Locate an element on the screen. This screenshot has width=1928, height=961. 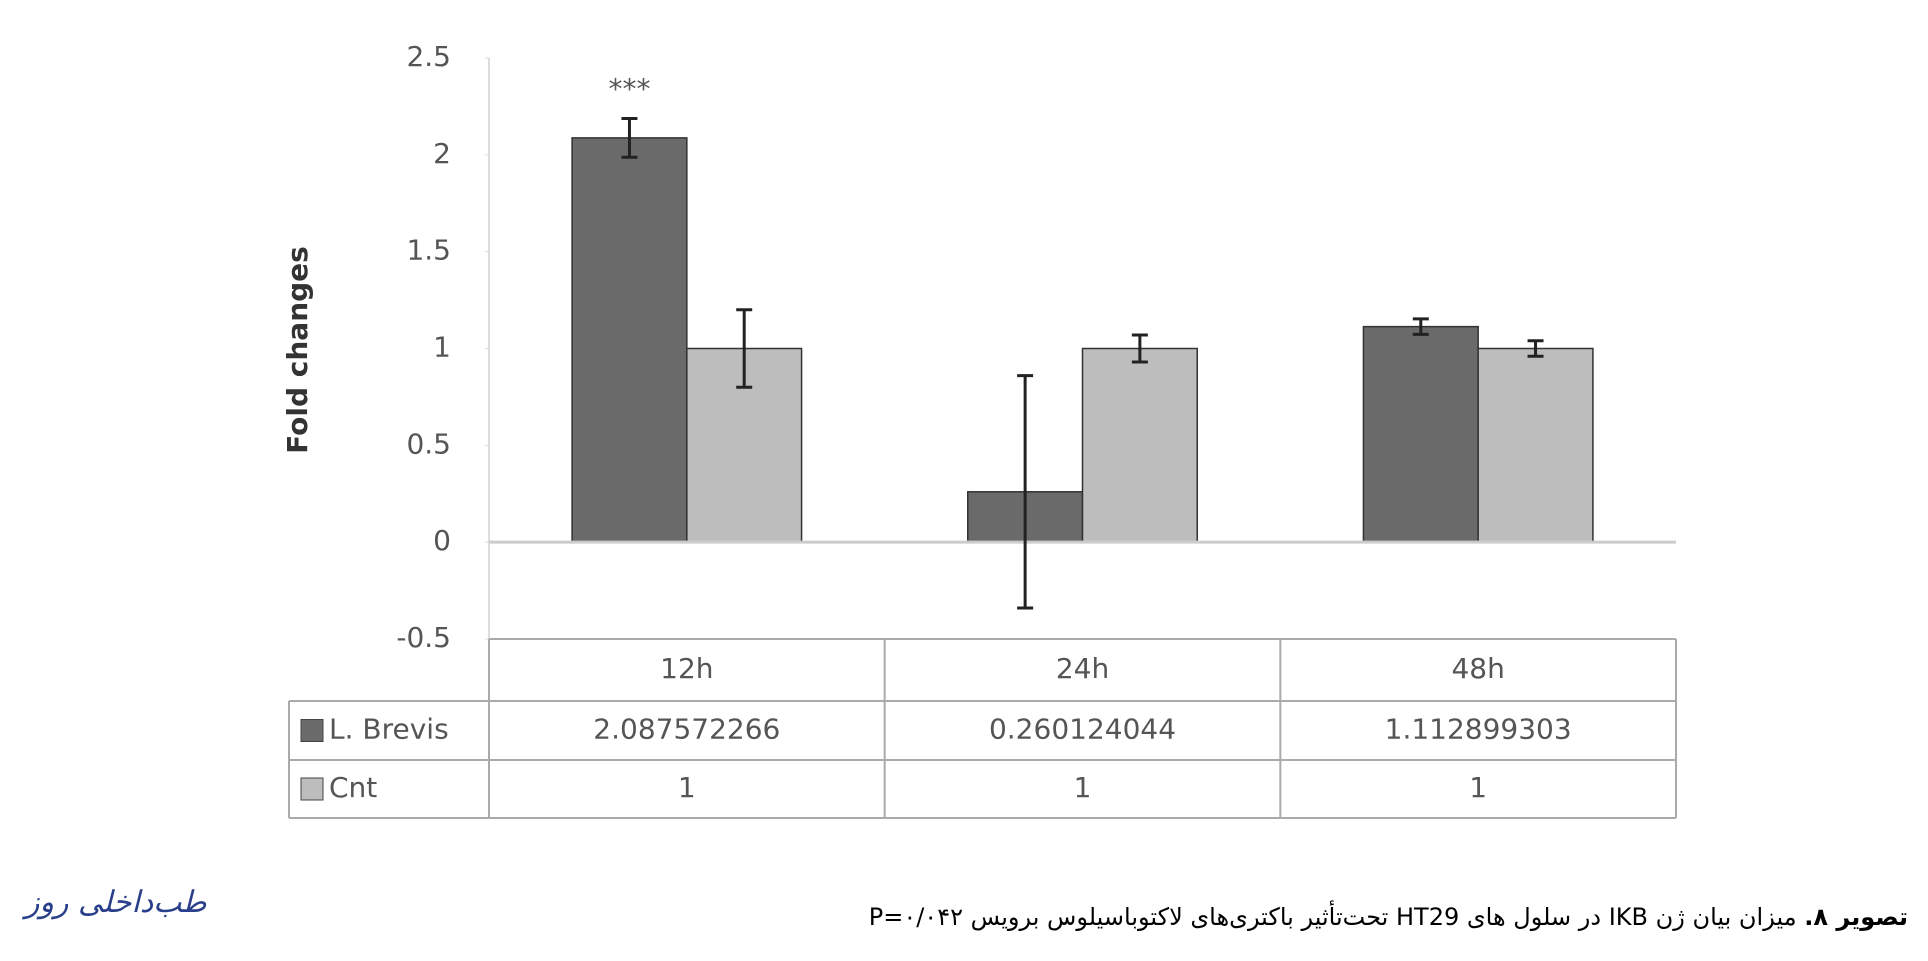
y-tick-label: 0 is located at coordinates (442, 540).